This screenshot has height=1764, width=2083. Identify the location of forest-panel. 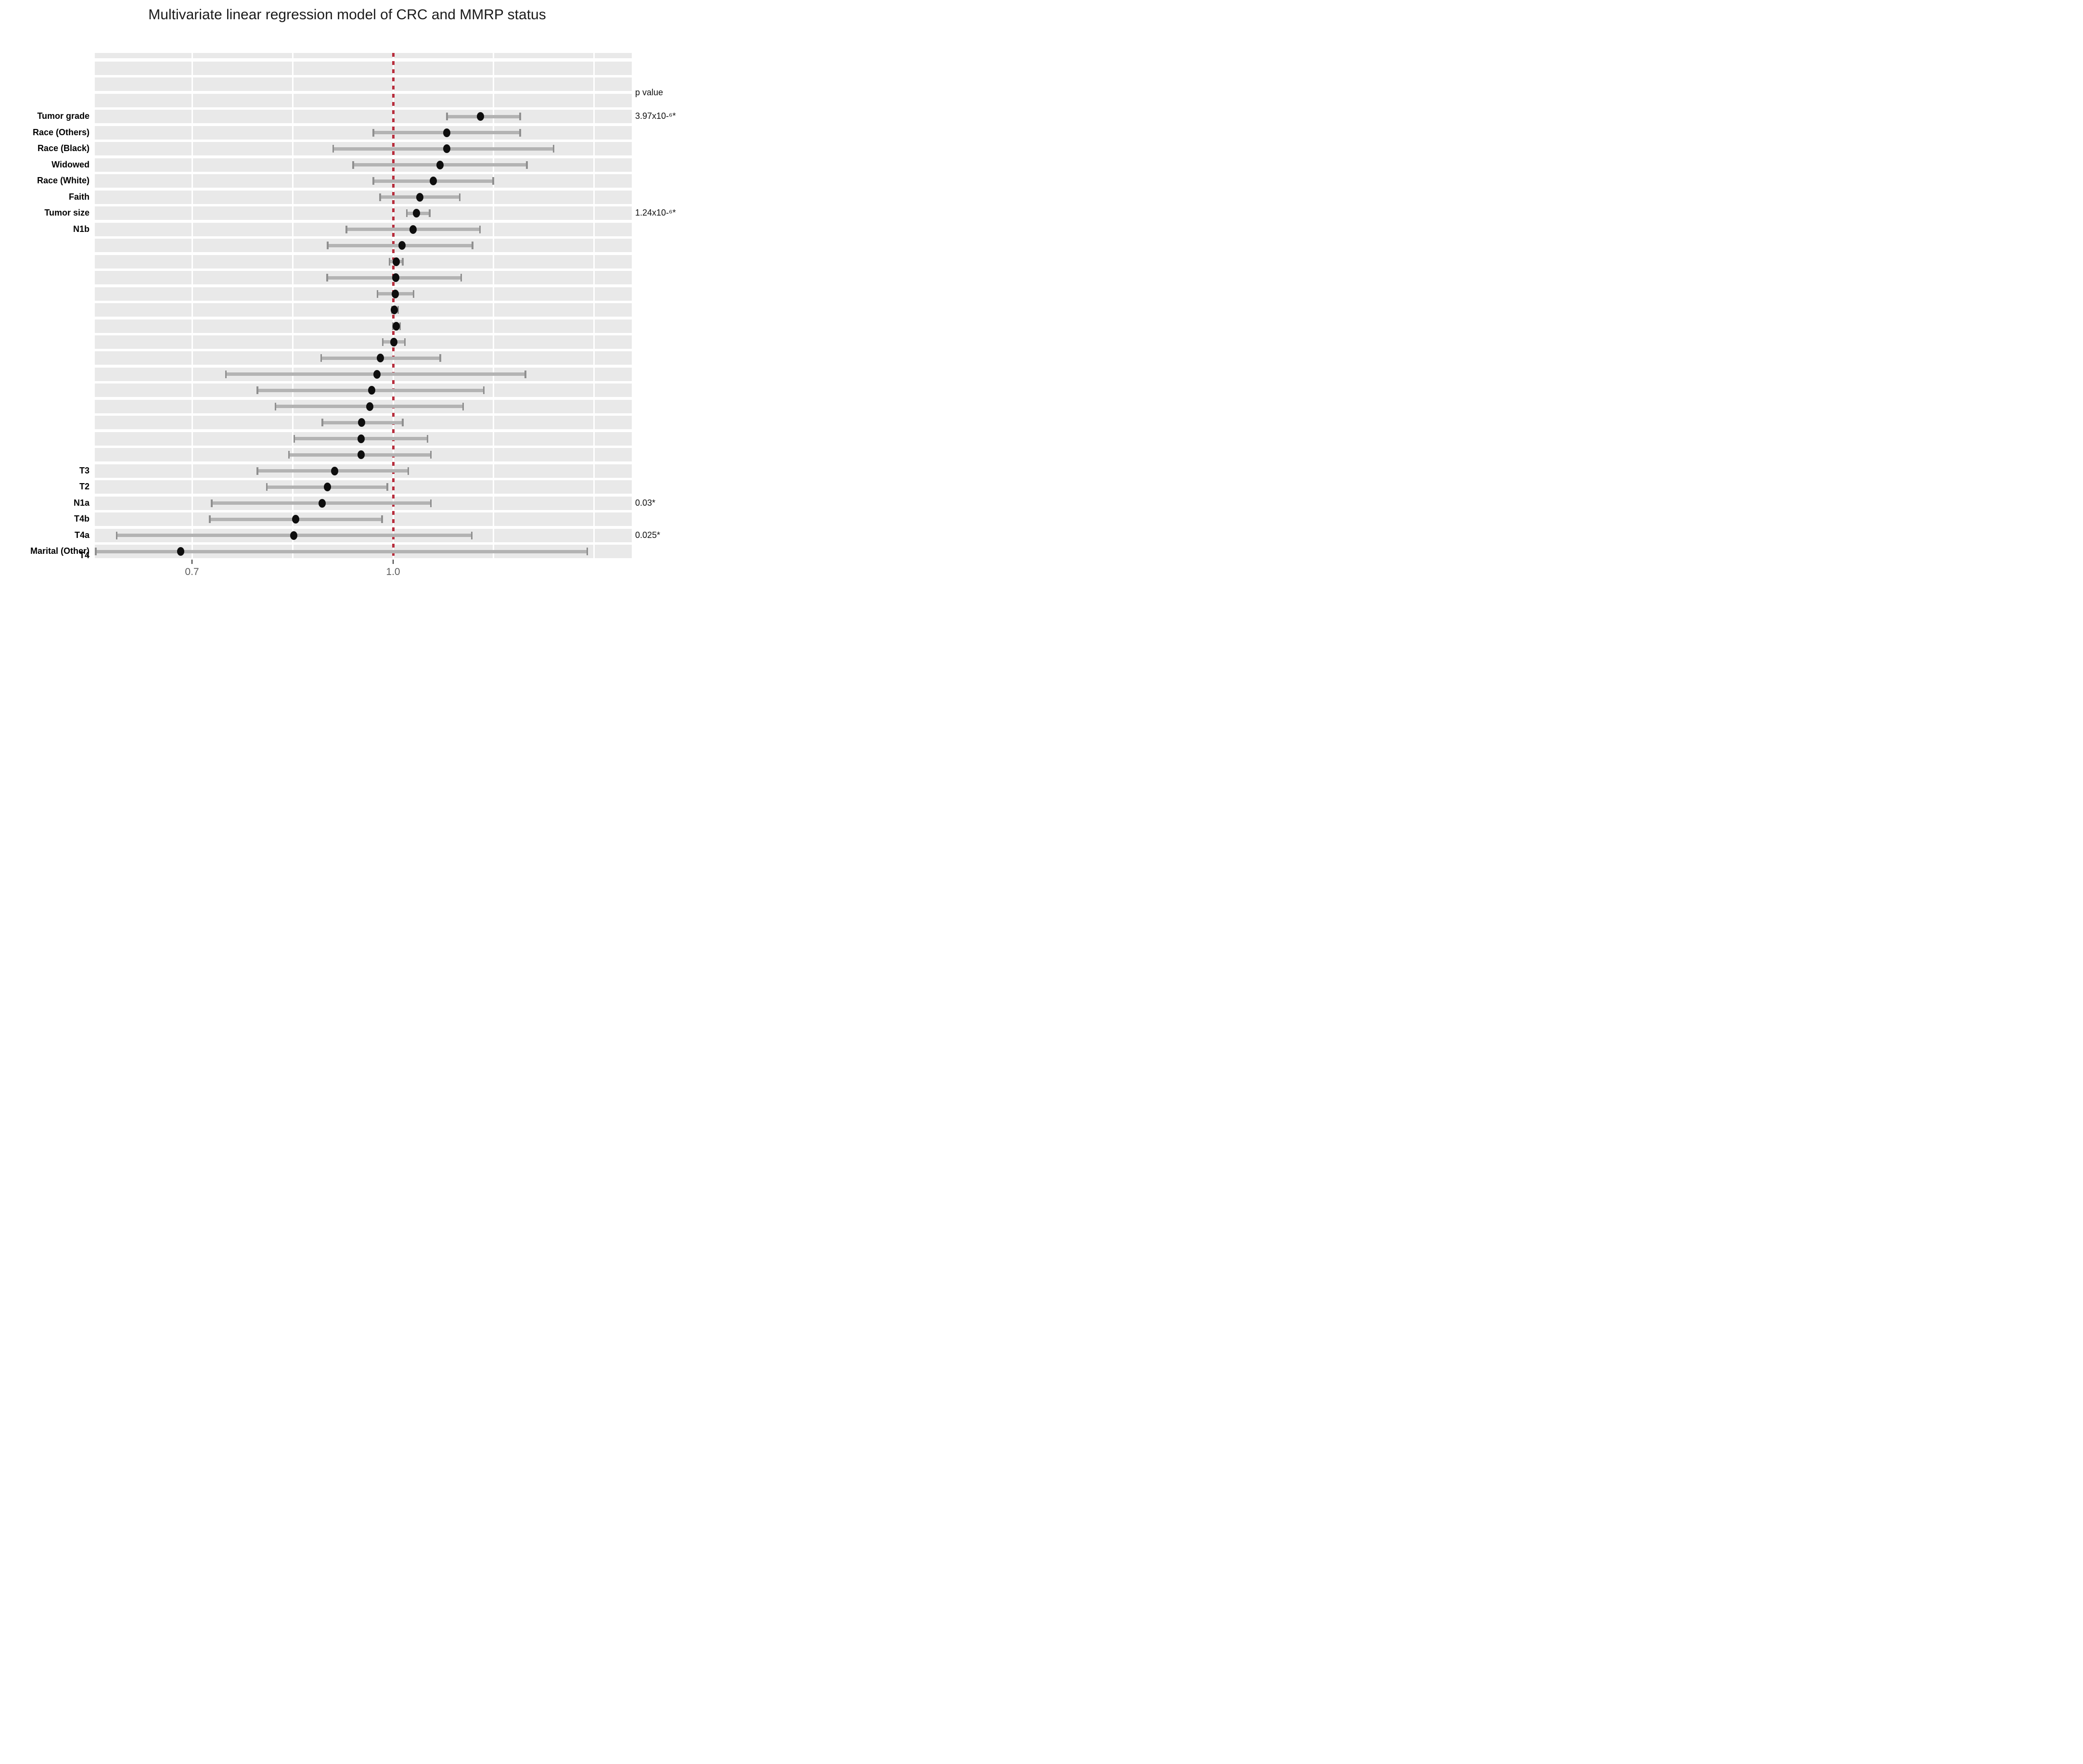
(363, 306).